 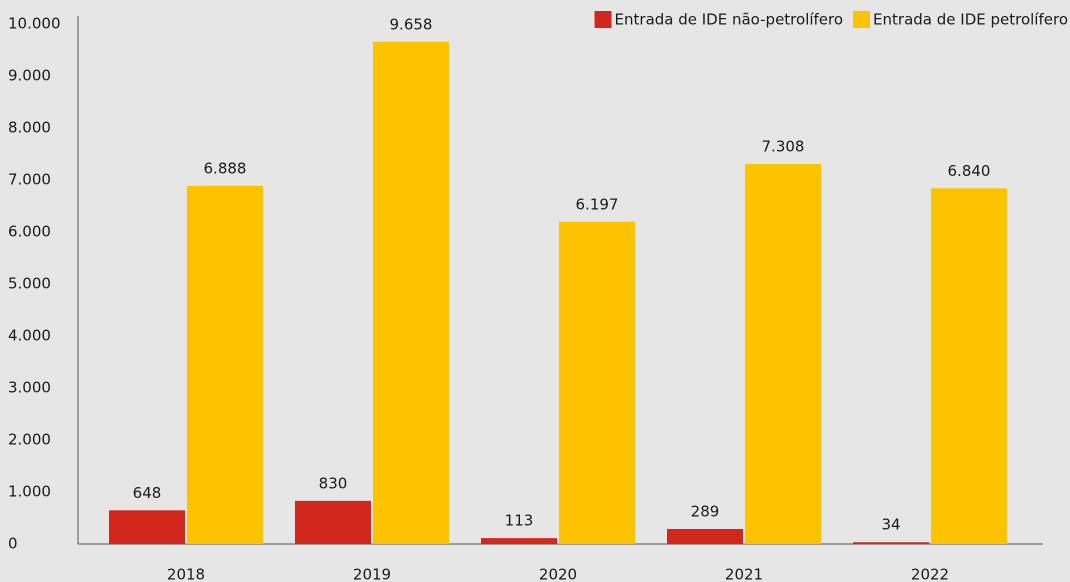 I want to click on data-label: 6.888, so click(x=225, y=168).